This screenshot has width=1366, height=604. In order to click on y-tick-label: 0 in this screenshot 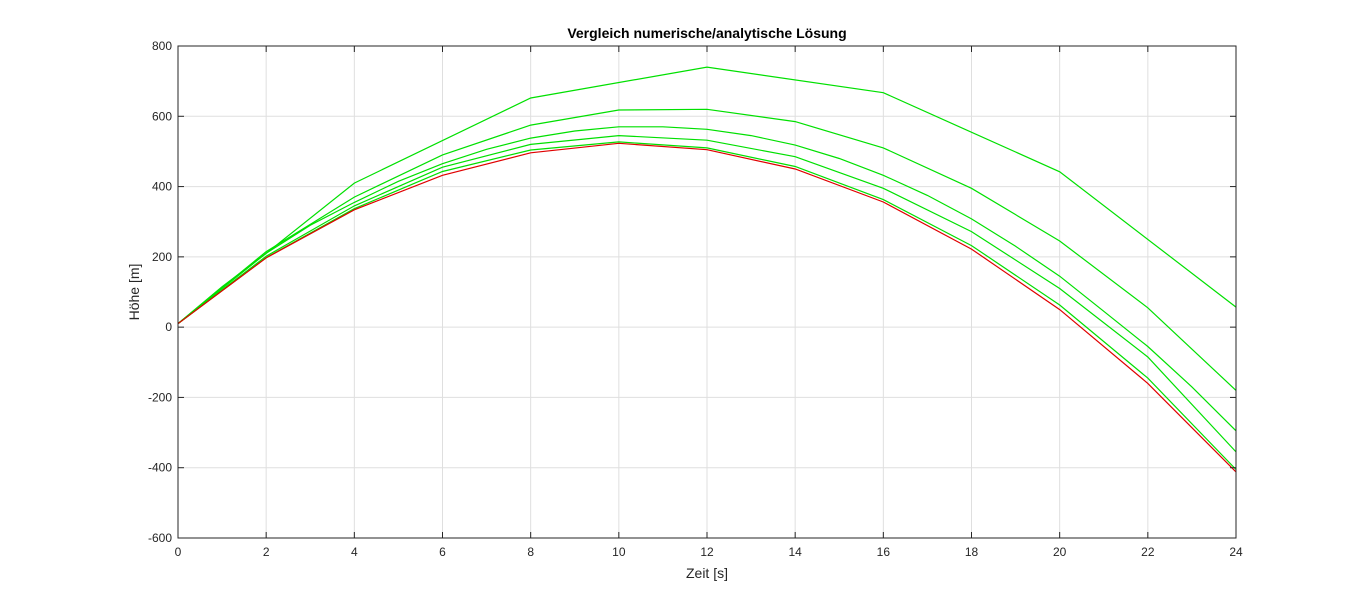, I will do `click(168, 327)`.